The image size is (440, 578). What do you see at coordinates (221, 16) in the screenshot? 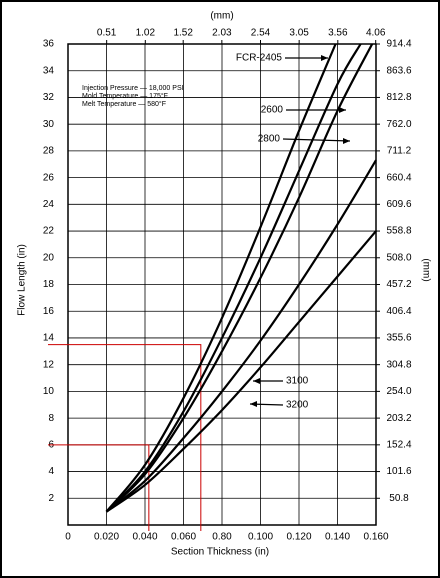
I see `x2-axis-title: (mm)` at bounding box center [221, 16].